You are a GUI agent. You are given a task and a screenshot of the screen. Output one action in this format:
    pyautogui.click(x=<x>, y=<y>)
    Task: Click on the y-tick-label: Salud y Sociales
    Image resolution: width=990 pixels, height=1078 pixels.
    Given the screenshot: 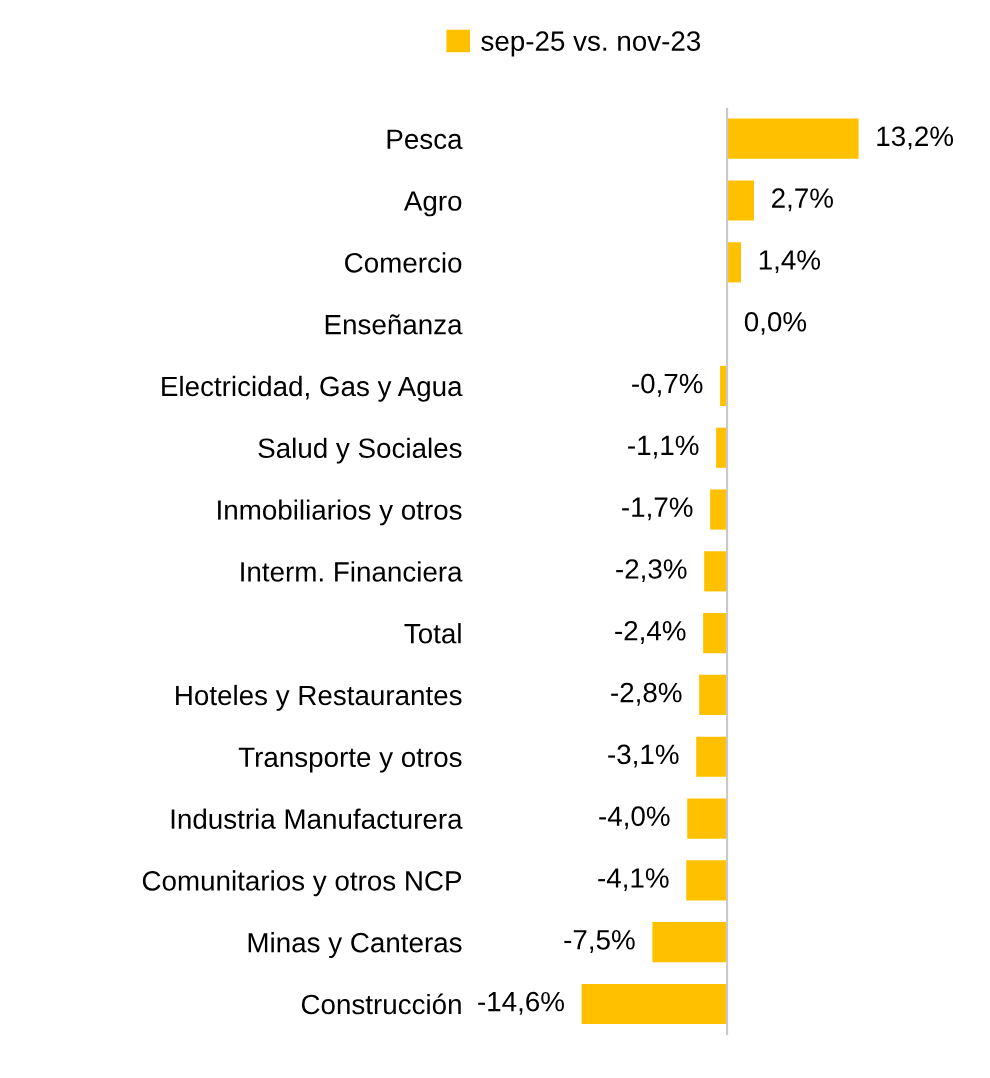 What is the action you would take?
    pyautogui.click(x=360, y=450)
    